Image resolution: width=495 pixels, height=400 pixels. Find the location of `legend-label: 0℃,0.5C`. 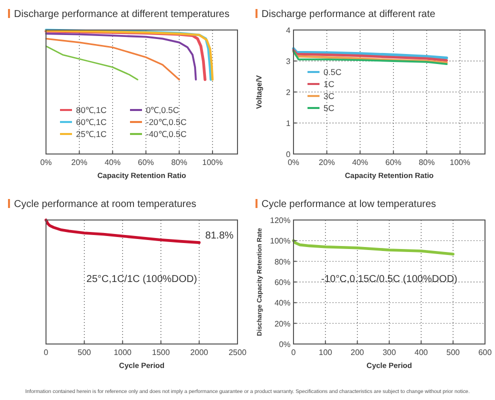

legend-label: 0℃,0.5C is located at coordinates (163, 110).